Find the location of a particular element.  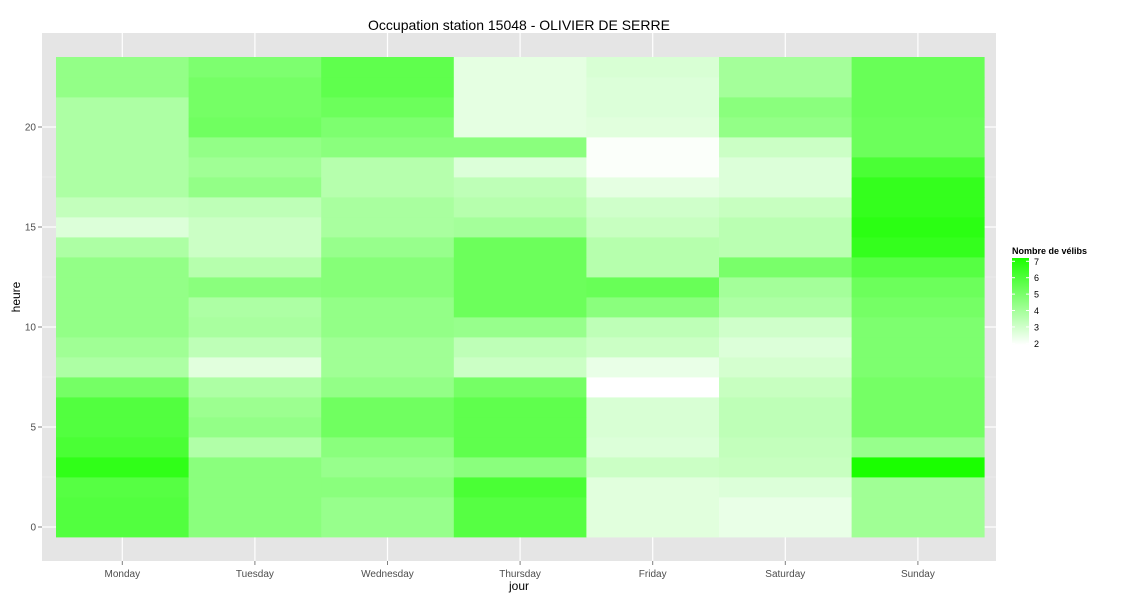

legend-ticks: 2 3 4 5 6 7 is located at coordinates (1025, 303).